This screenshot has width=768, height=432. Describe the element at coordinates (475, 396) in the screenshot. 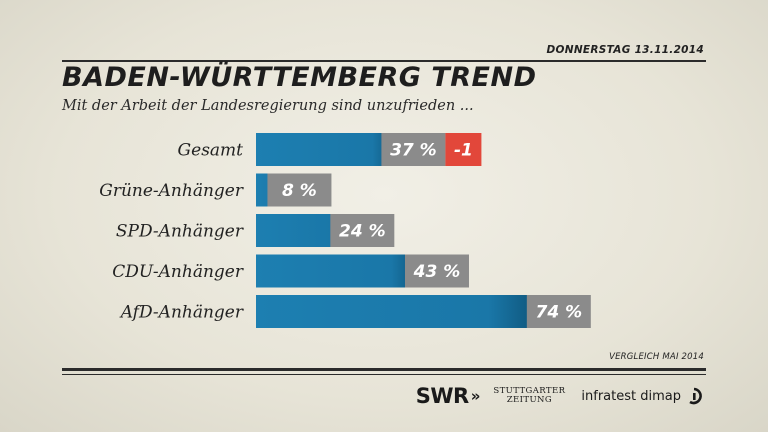

I see `swr-arrows-icon: »` at that location.